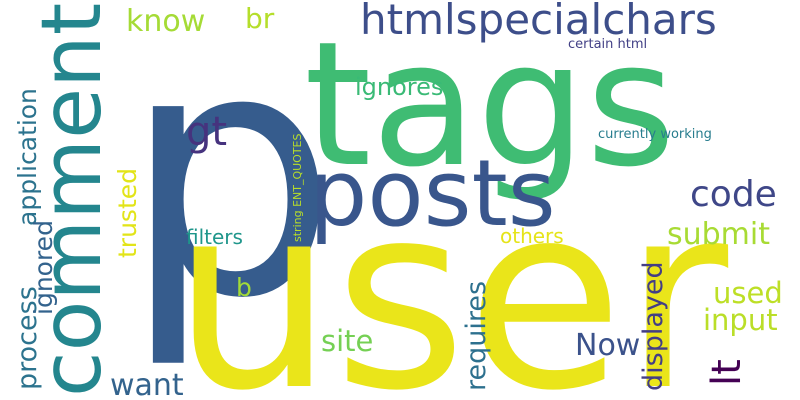 The image size is (800, 400). Describe the element at coordinates (718, 234) in the screenshot. I see `word-submit: submit` at that location.